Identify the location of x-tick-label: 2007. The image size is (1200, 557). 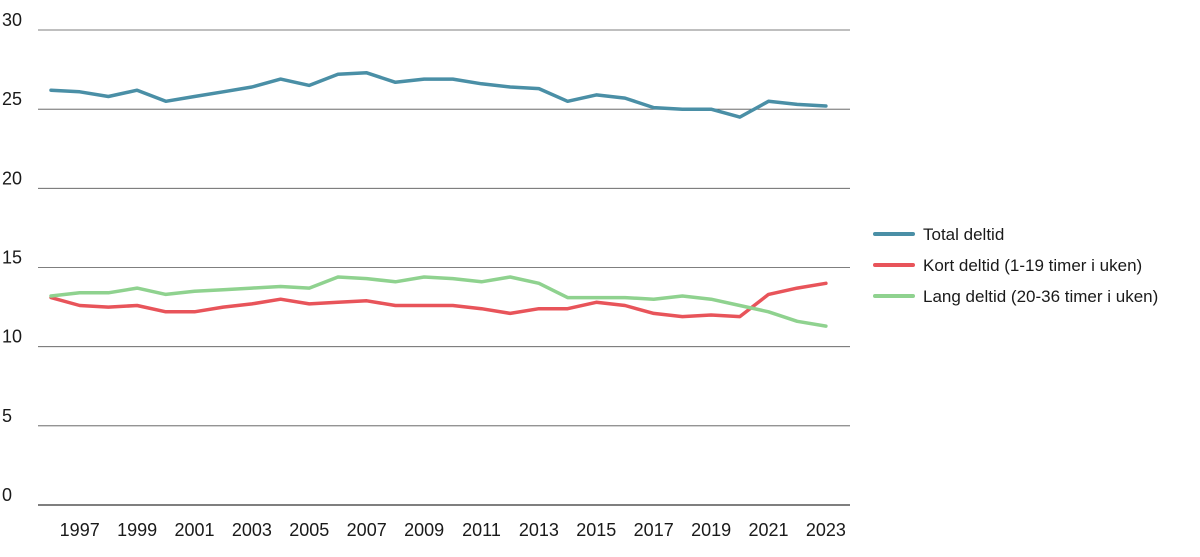
(367, 530).